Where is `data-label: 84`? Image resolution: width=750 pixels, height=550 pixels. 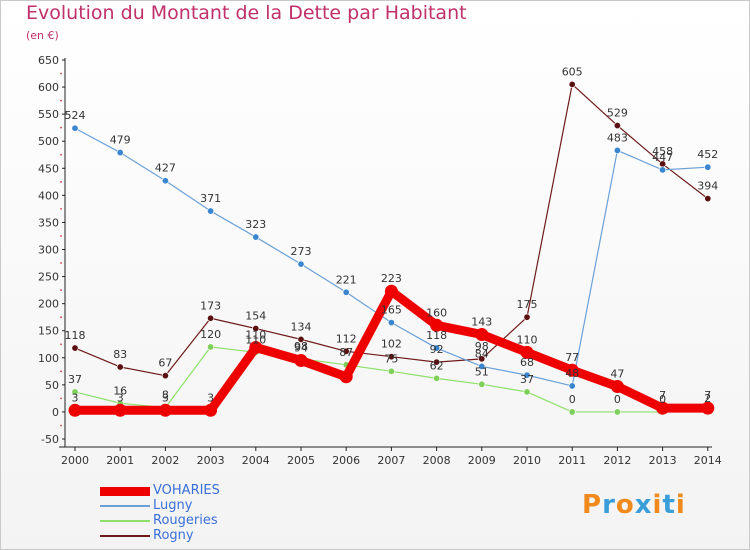 data-label: 84 is located at coordinates (482, 353).